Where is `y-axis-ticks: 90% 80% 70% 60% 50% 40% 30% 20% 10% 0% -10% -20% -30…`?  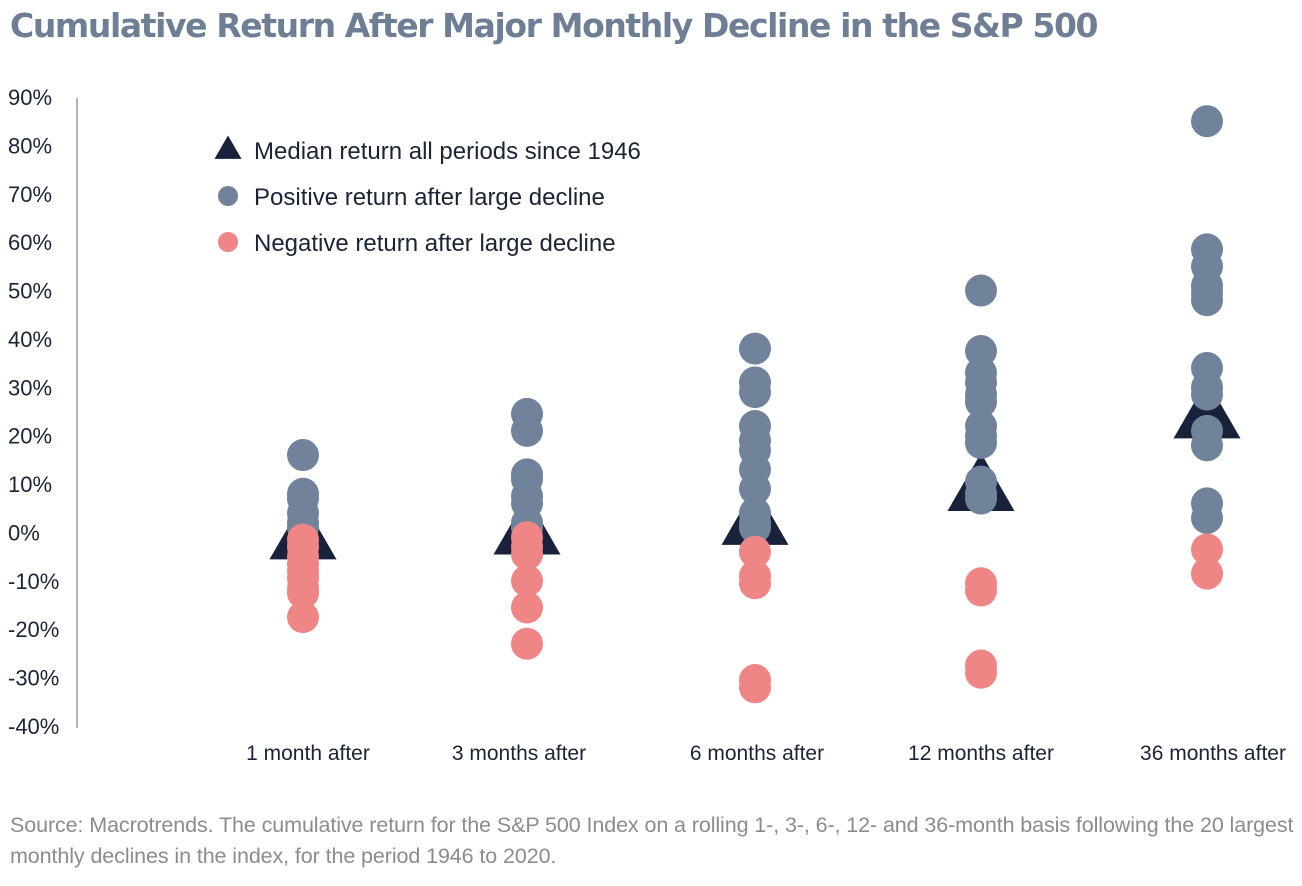
y-axis-ticks: 90% 80% 70% 60% 50% 40% 30% 20% 10% 0% -10% -20% -30… is located at coordinates (33, 412).